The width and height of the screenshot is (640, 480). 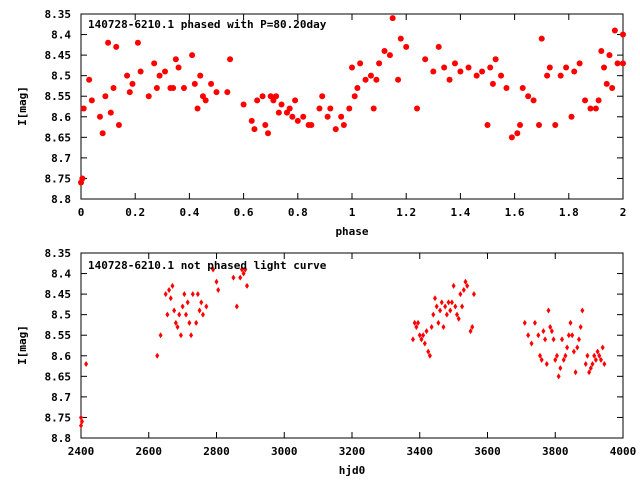 What do you see at coordinates (555, 451) in the screenshot?
I see `x-tick-label: 3800` at bounding box center [555, 451].